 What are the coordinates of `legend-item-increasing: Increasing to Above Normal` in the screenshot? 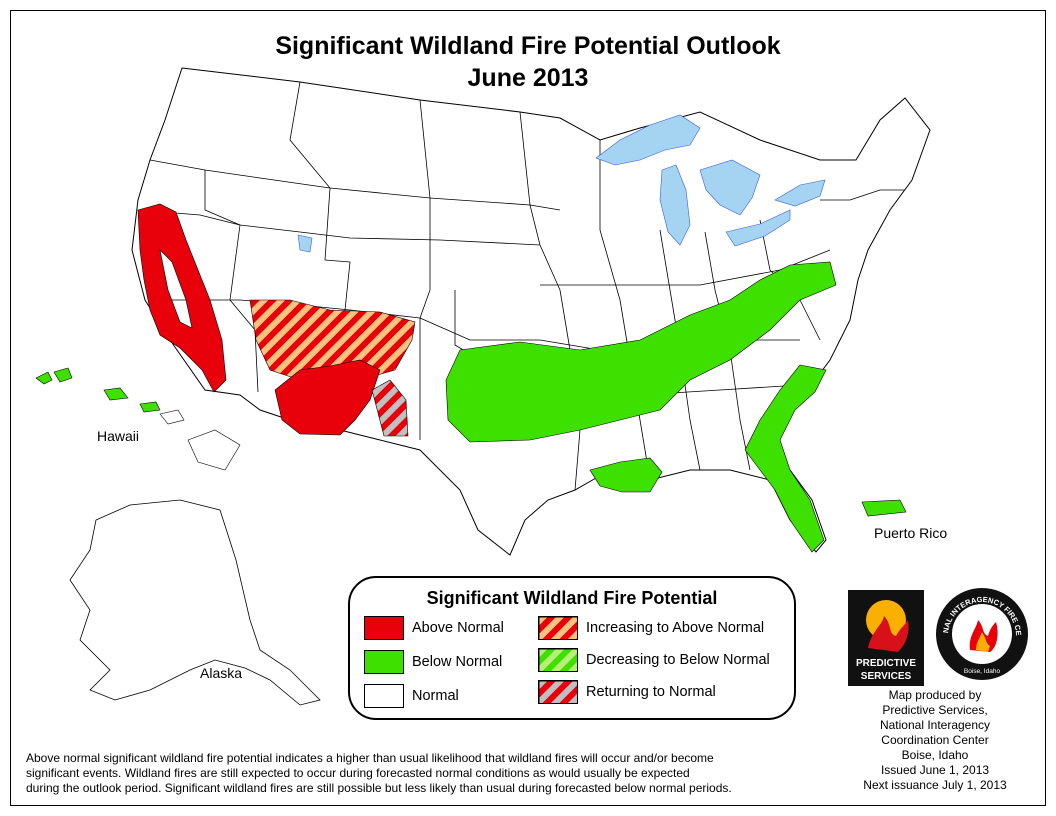 It's located at (651, 628).